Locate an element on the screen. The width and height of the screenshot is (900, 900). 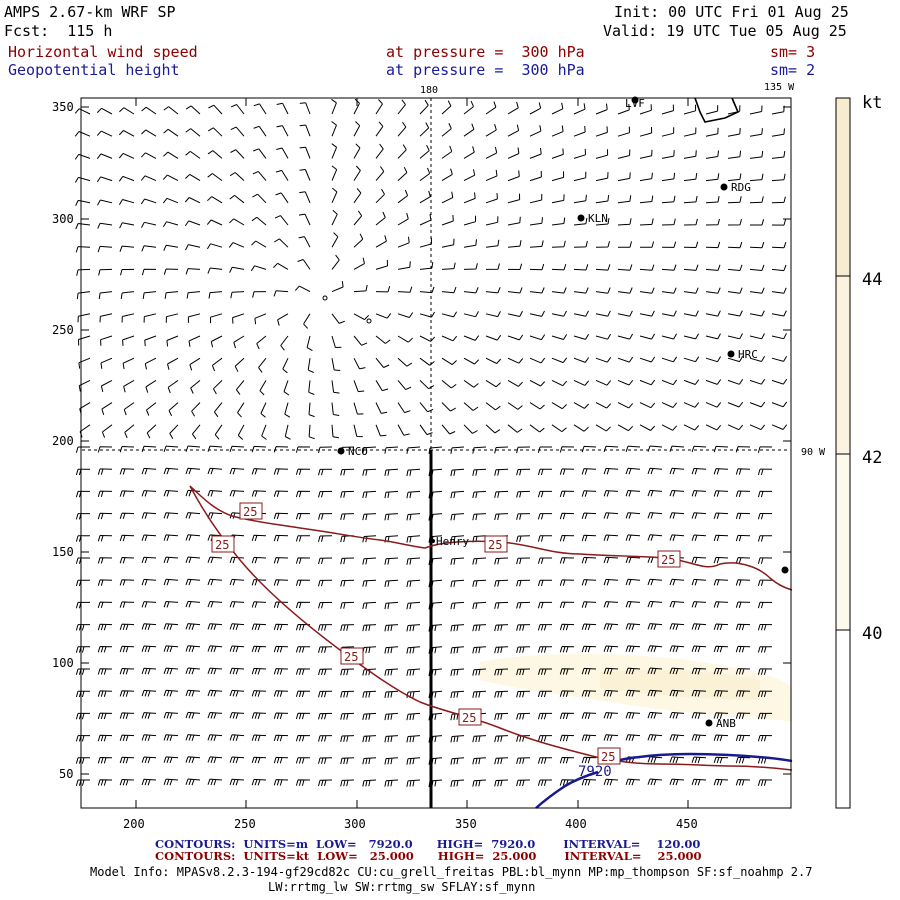
y-tick-label: 250 is located at coordinates (63, 330).